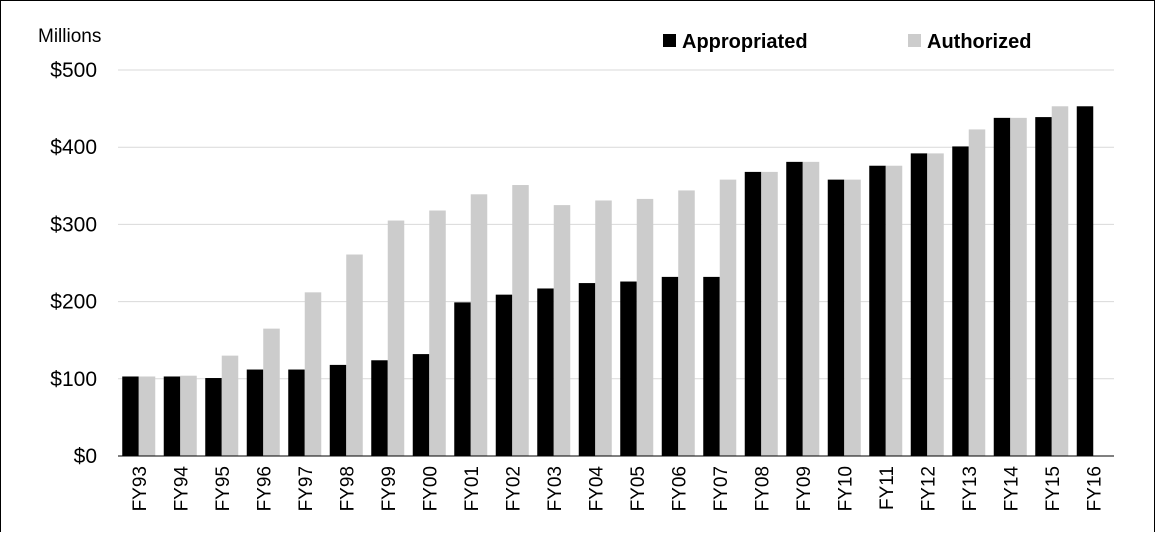 The height and width of the screenshot is (533, 1156). What do you see at coordinates (73, 379) in the screenshot?
I see `y-tick-label: $100` at bounding box center [73, 379].